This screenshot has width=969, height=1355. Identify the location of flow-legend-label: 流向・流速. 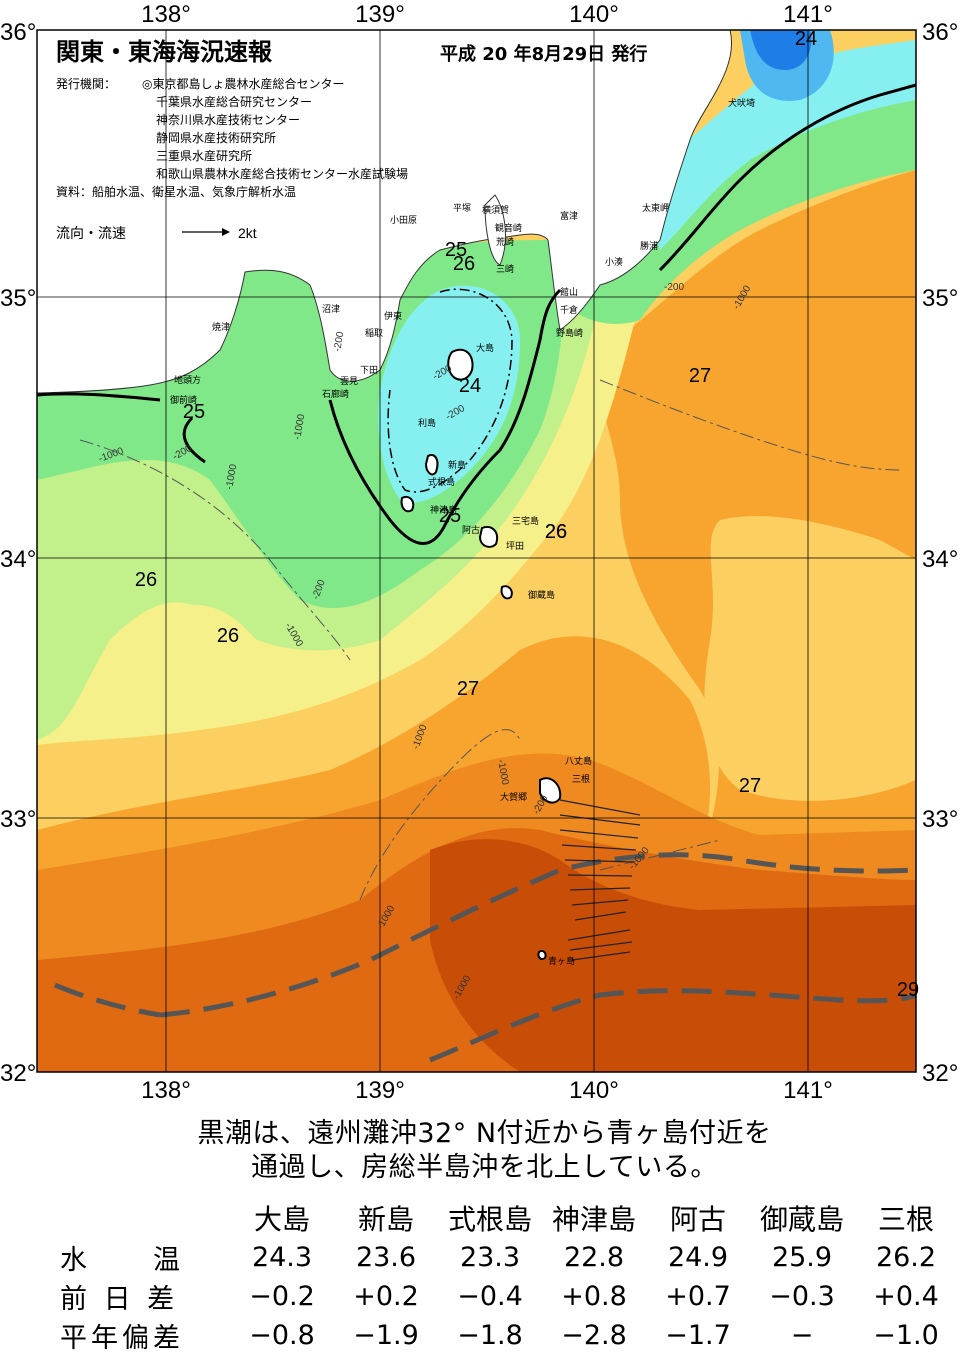
(91, 234).